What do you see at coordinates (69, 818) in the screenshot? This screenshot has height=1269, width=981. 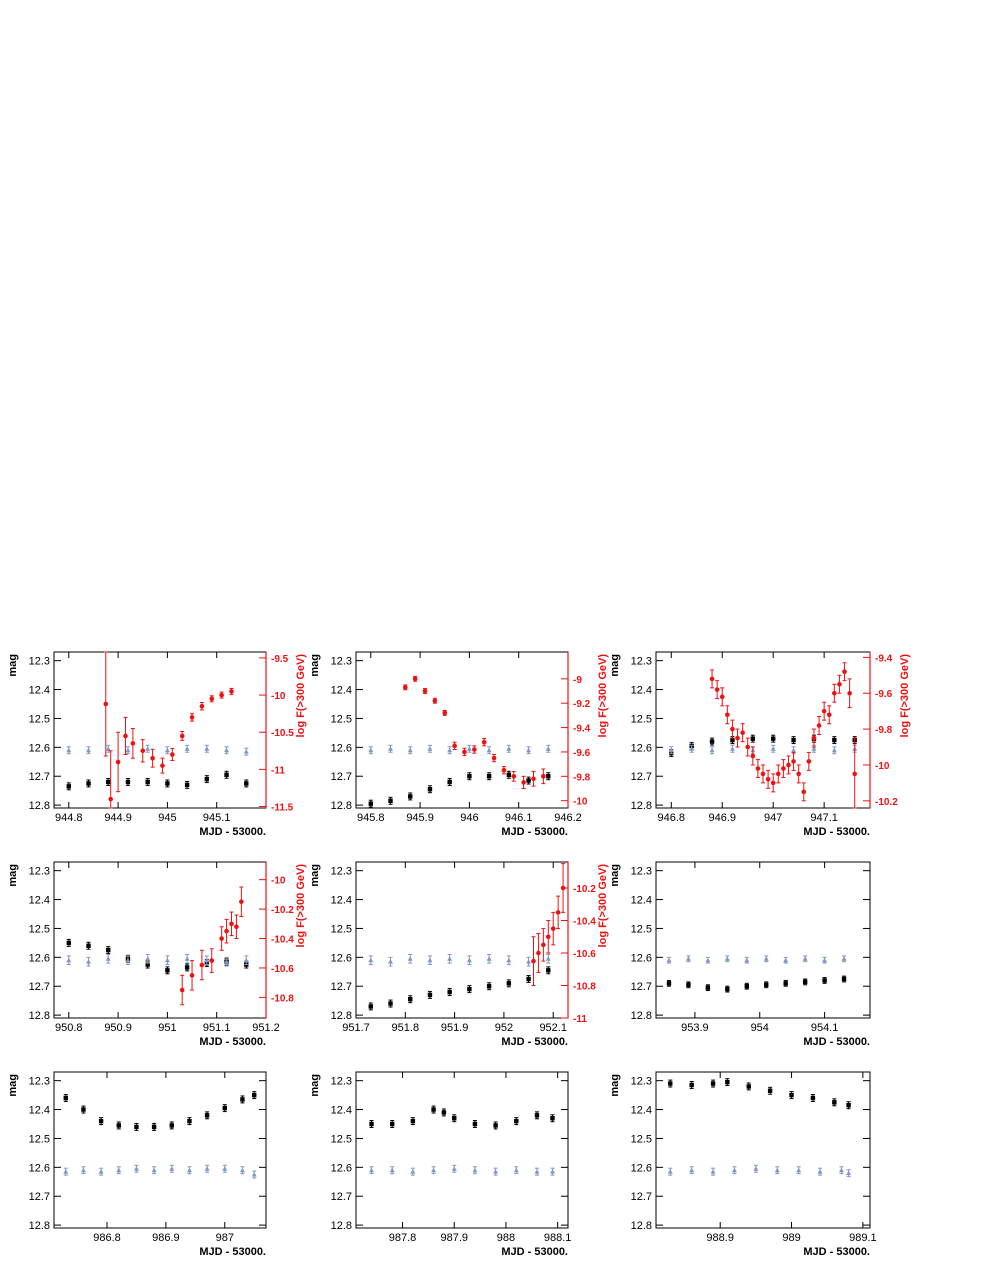 I see `x-tick-label: 944.8` at bounding box center [69, 818].